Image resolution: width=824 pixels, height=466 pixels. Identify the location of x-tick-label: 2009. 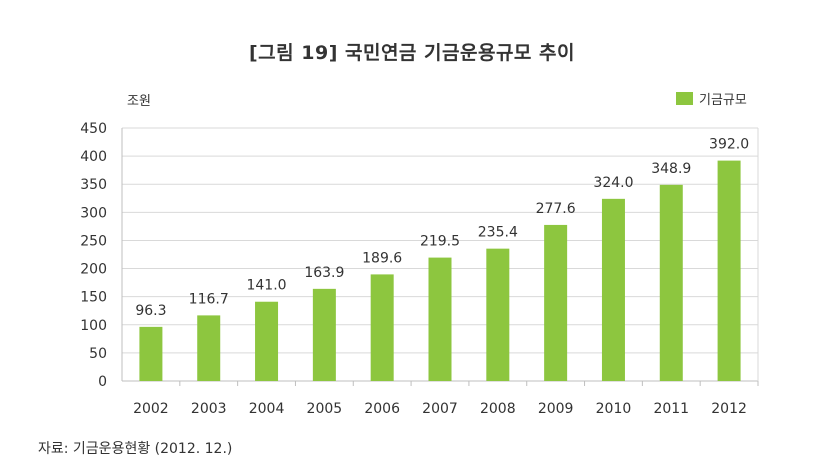
(556, 409).